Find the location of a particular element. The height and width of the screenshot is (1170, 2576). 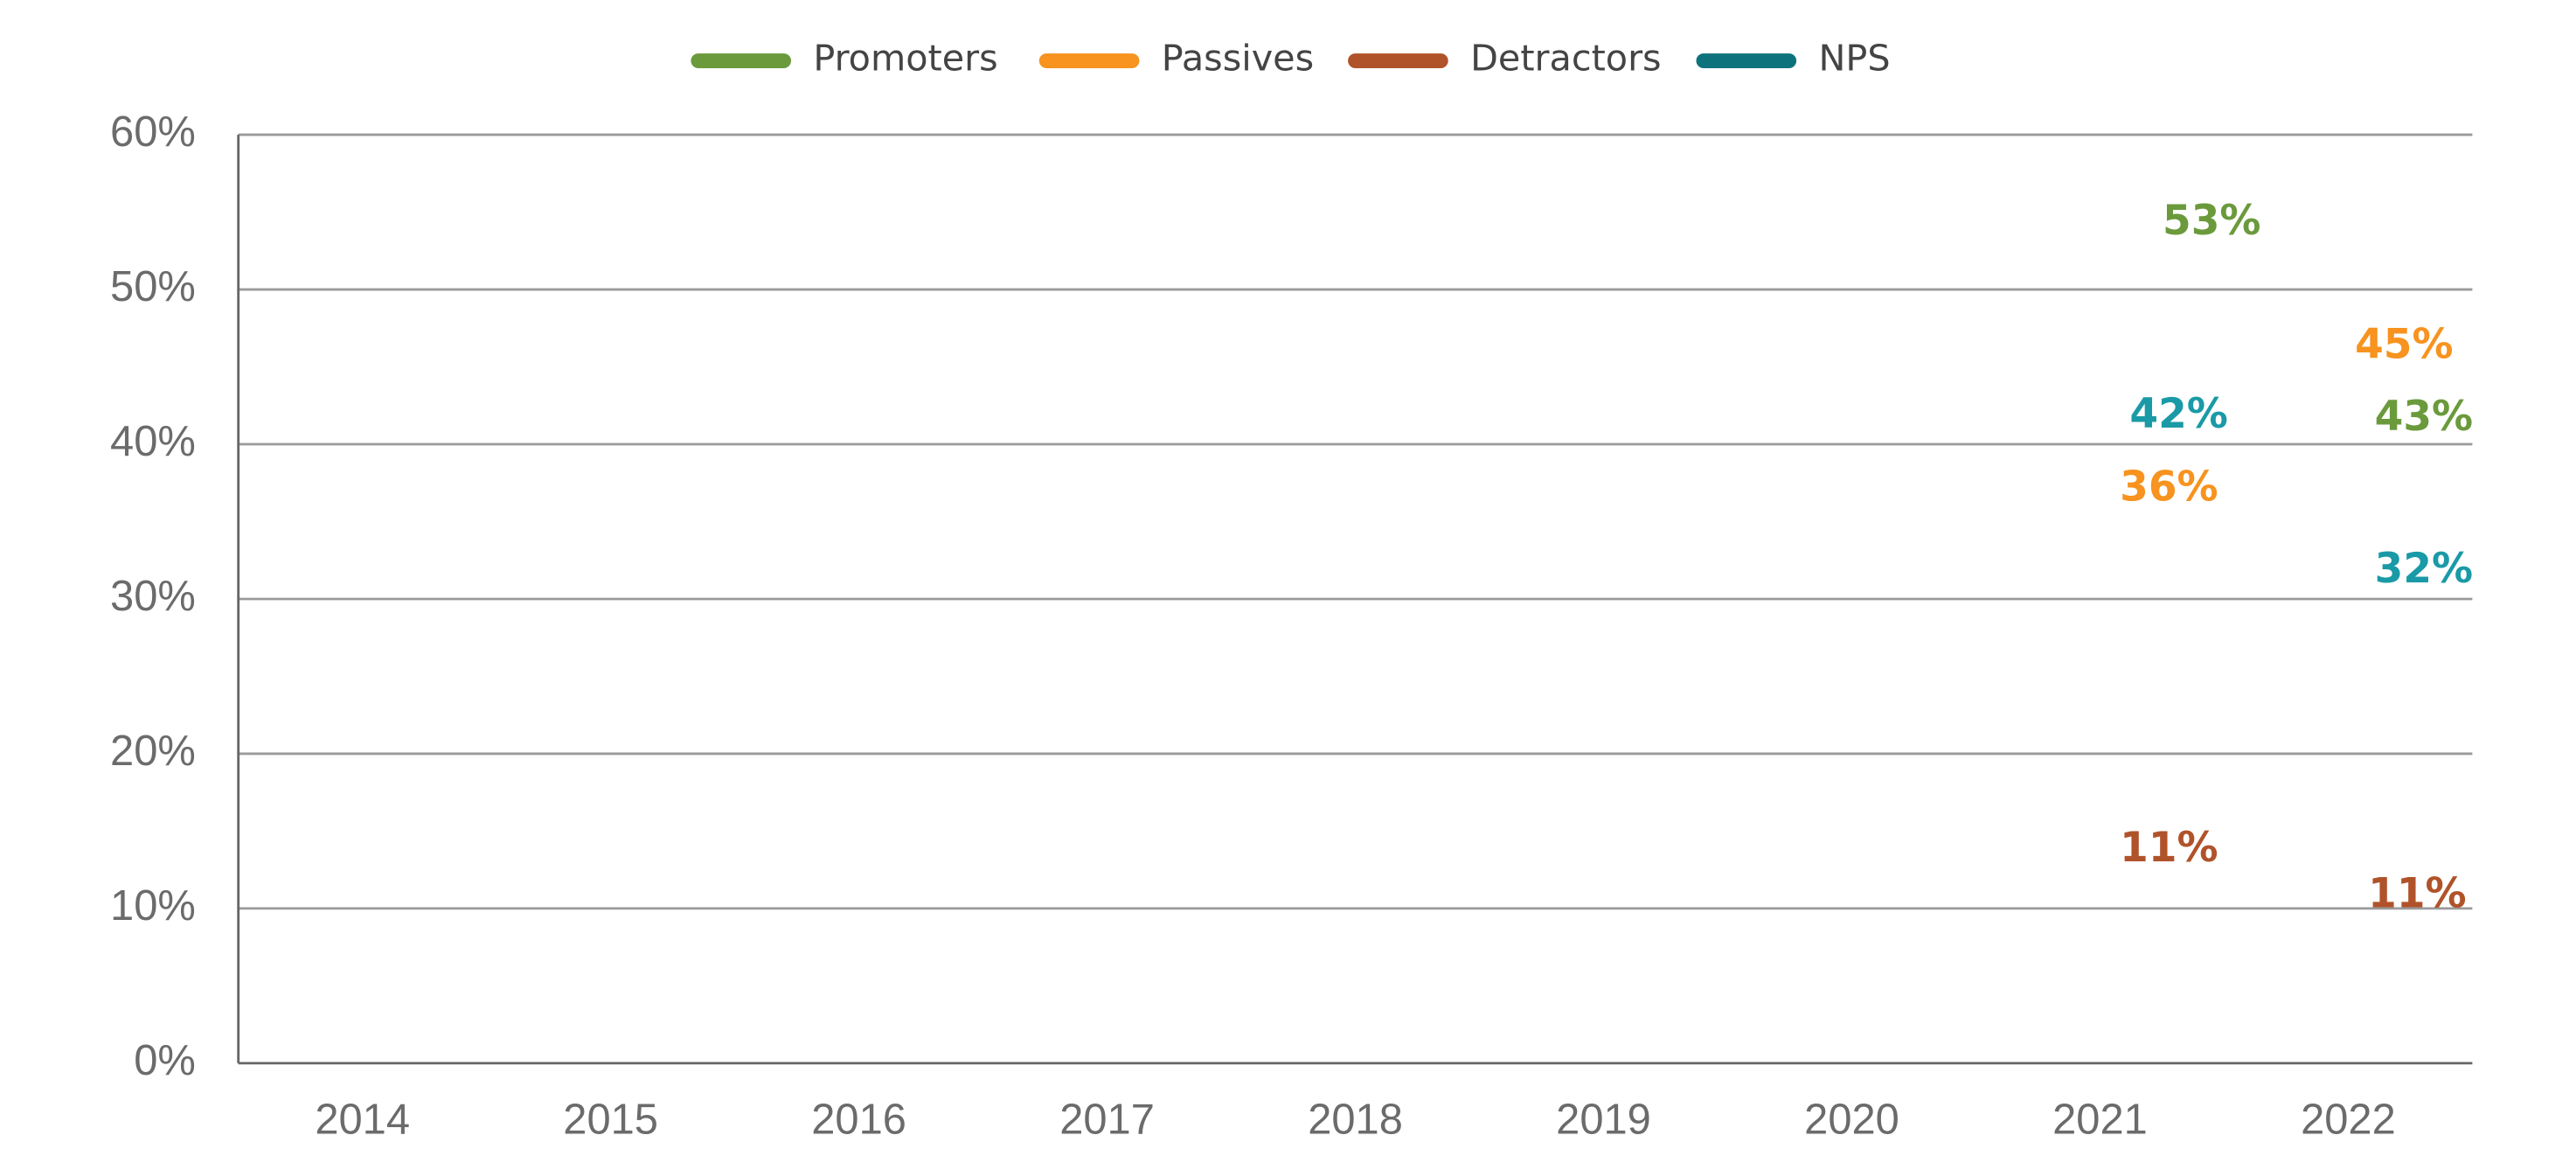

data-label: 36% is located at coordinates (2169, 487).